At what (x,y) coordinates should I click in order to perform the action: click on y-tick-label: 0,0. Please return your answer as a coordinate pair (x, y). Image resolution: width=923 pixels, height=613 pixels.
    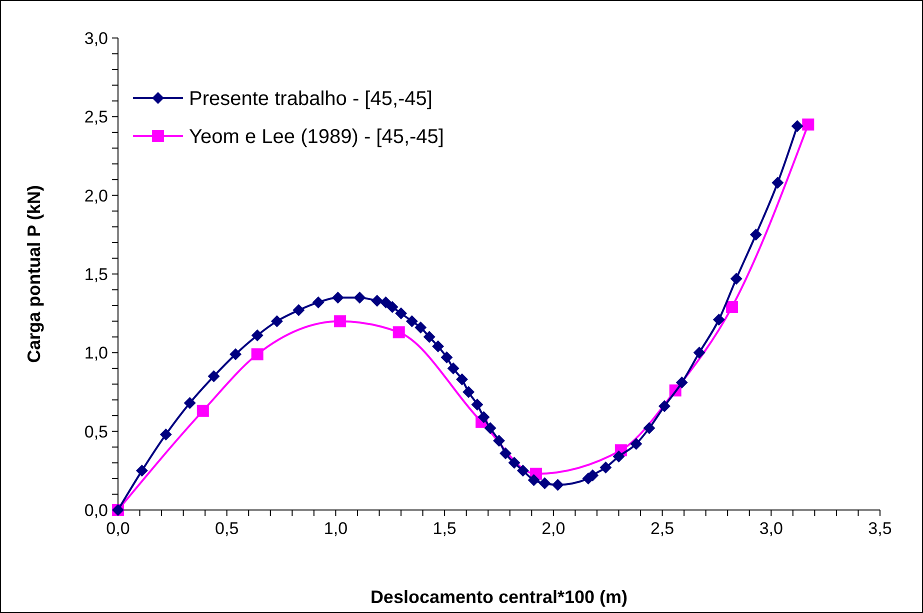
    Looking at the image, I should click on (96, 510).